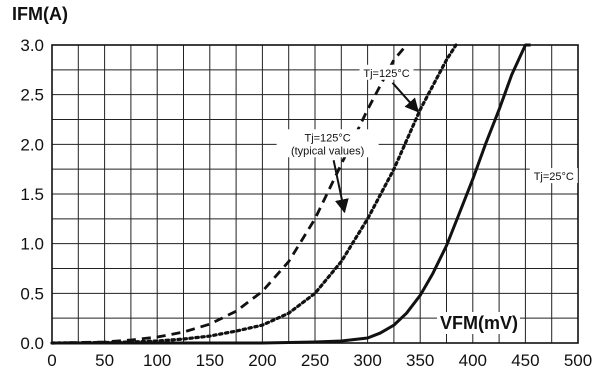 The width and height of the screenshot is (608, 377). What do you see at coordinates (262, 360) in the screenshot?
I see `x-tick-label: 200` at bounding box center [262, 360].